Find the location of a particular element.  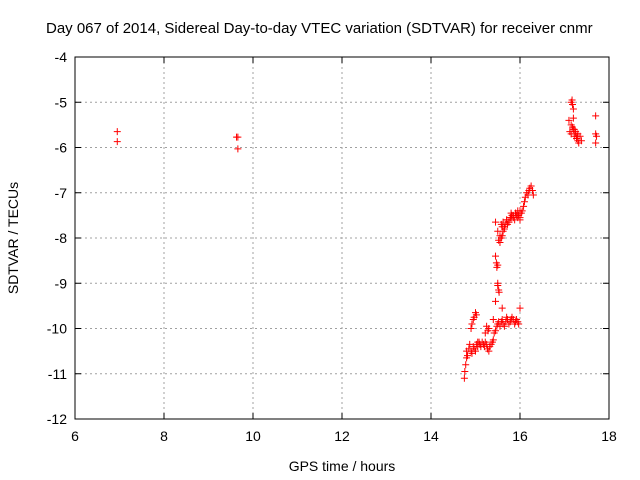

y-tick-label: -6 is located at coordinates (61, 148).